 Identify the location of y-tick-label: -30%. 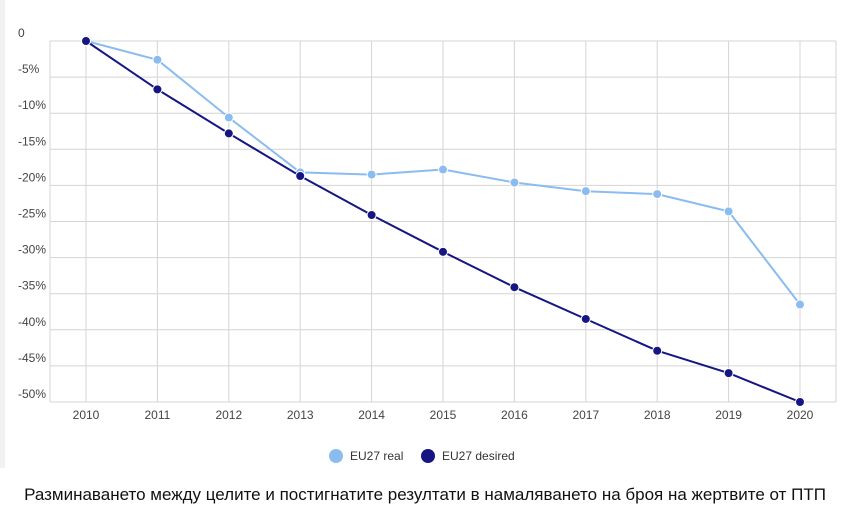
(32, 250).